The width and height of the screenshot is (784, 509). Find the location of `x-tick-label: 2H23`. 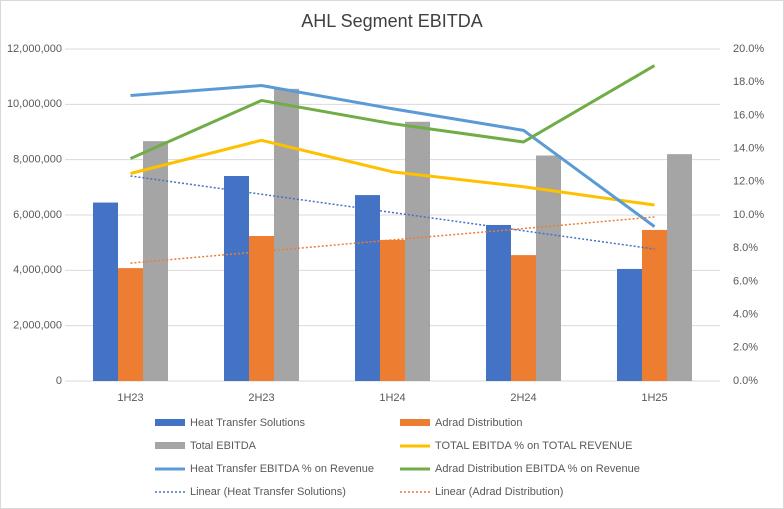

x-tick-label: 2H23 is located at coordinates (261, 398).